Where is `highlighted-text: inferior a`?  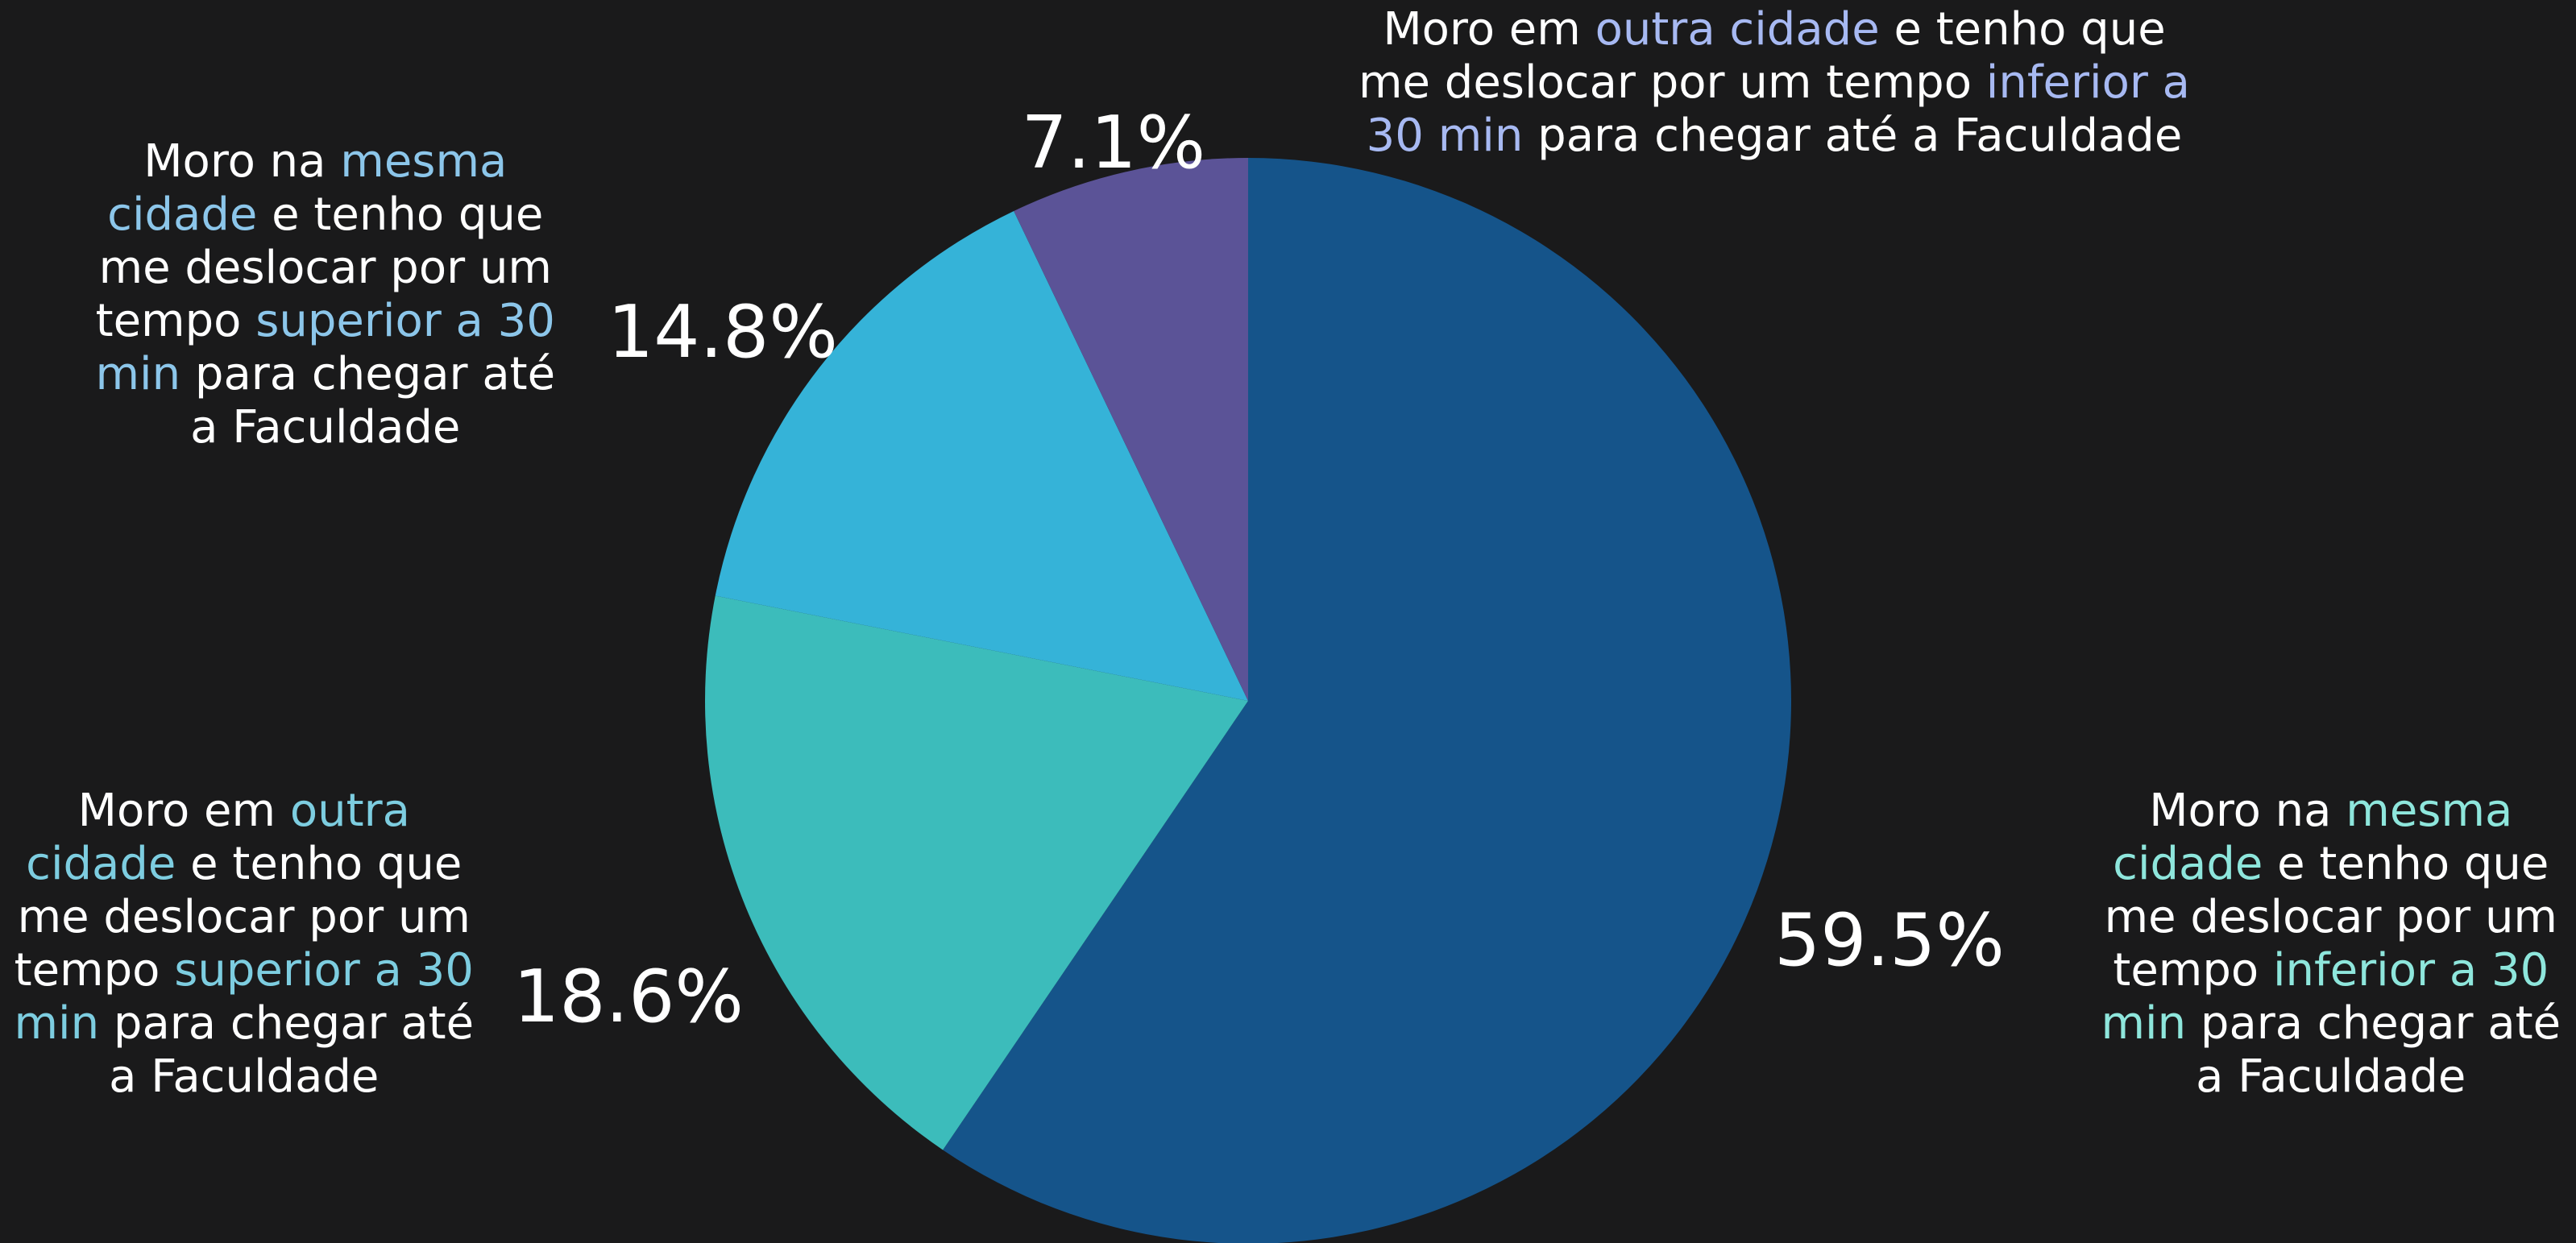 highlighted-text: inferior a is located at coordinates (2087, 82).